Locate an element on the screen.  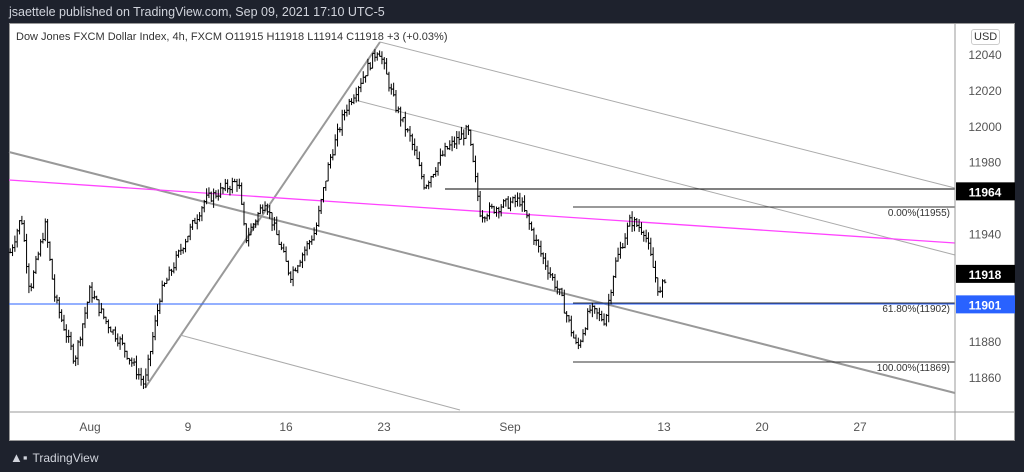
fib-label-618: 61.80%(11902) is located at coordinates (916, 309).